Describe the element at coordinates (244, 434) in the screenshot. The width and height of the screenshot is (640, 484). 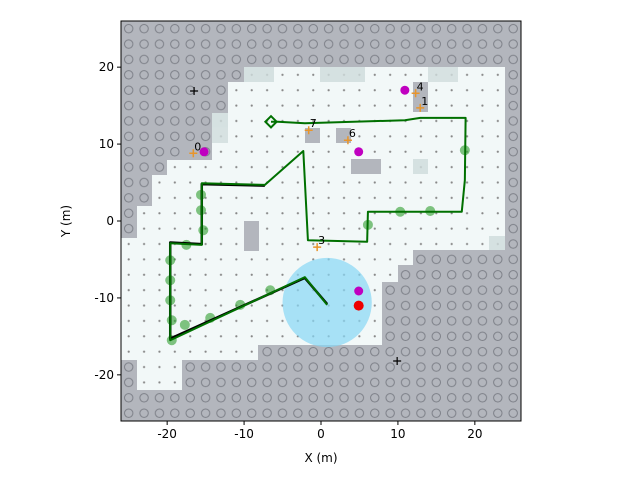
I see `x-tick-label: -10` at that location.